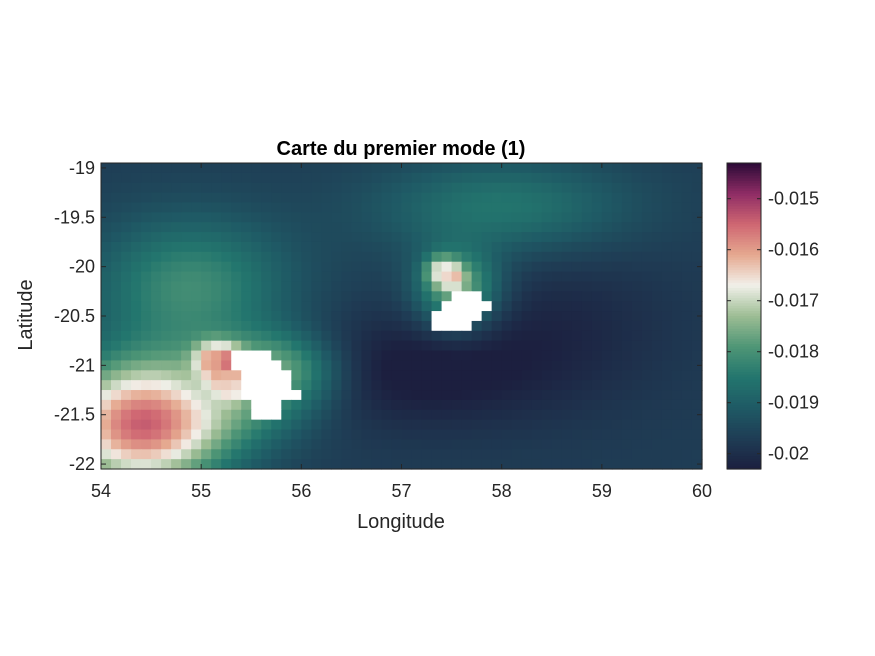 The width and height of the screenshot is (875, 656). Describe the element at coordinates (502, 491) in the screenshot. I see `x-tick-label: 58` at that location.